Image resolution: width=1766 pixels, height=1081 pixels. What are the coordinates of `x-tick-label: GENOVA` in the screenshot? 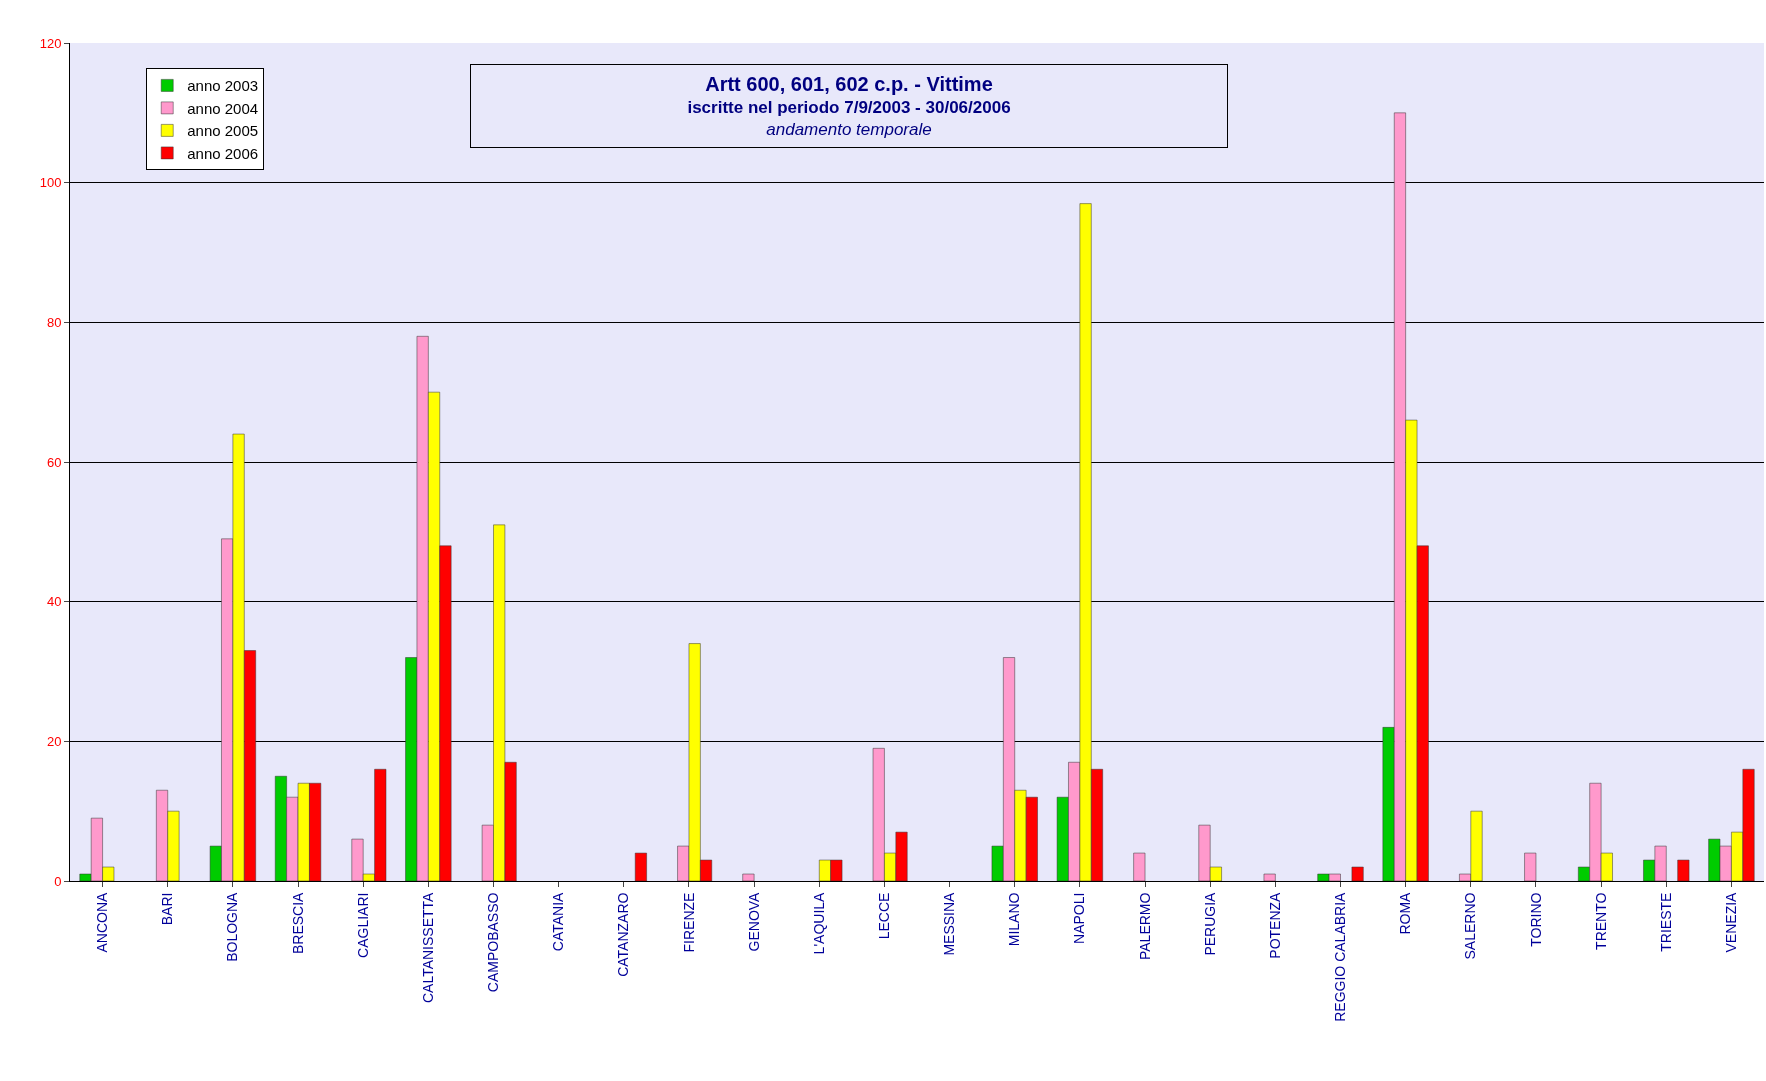 It's located at (753, 921).